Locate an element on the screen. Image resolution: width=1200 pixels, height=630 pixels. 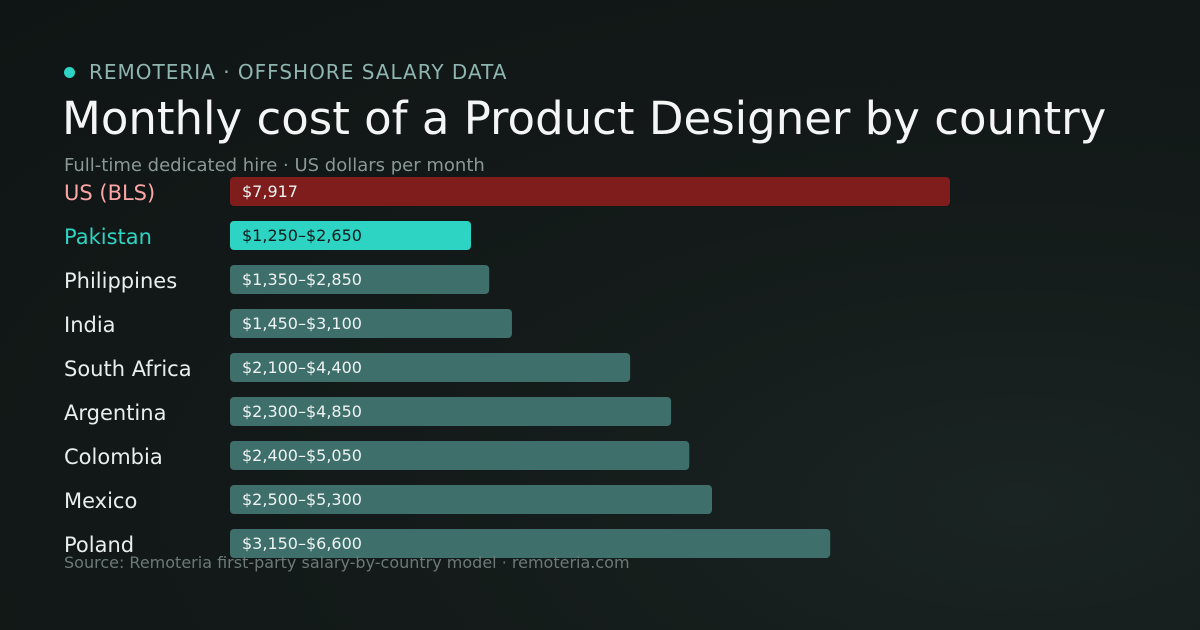
brand-row: REMOTERIA · OFFSHORE SALARY DATA is located at coordinates (285, 72).